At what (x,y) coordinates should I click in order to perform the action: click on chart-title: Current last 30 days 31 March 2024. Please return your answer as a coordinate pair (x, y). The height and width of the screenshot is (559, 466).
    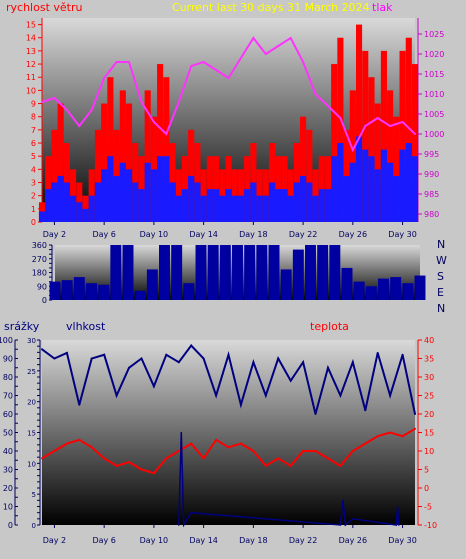
    Looking at the image, I should click on (271, 7).